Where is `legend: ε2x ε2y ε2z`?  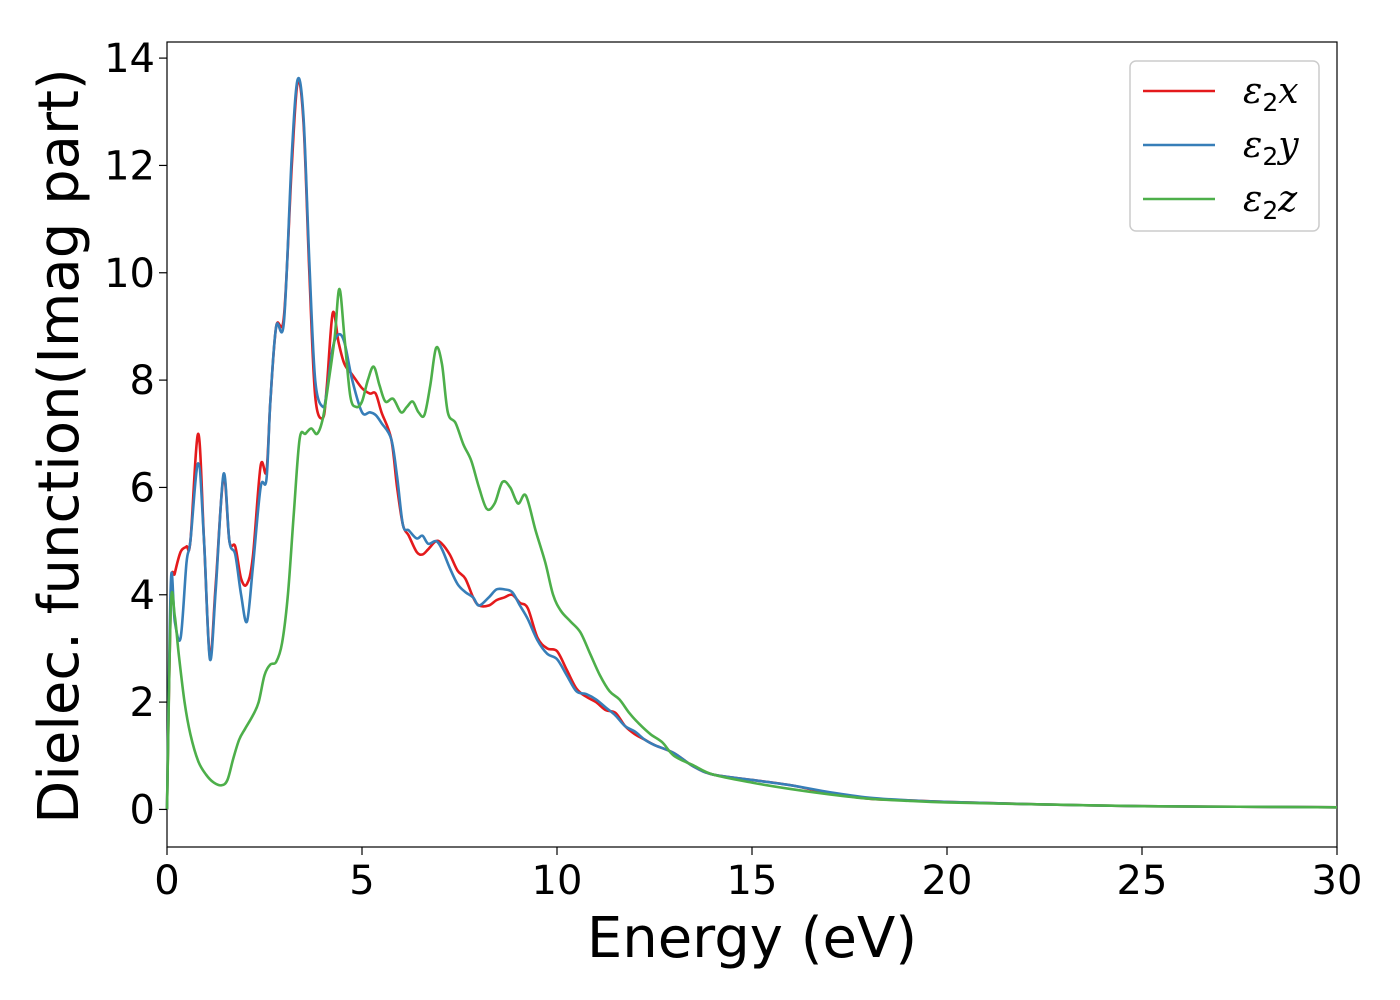 legend: ε2x ε2y ε2z is located at coordinates (1224, 146).